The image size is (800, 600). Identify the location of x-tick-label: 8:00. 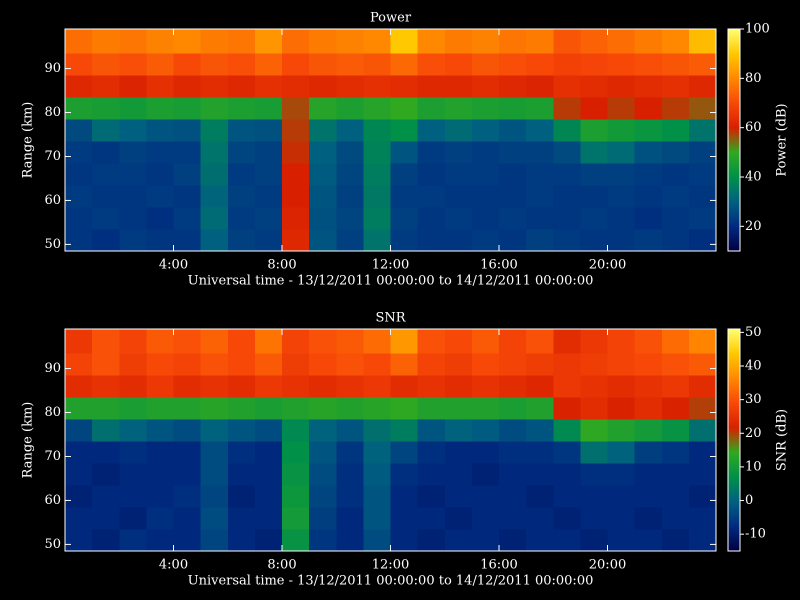
(281, 565).